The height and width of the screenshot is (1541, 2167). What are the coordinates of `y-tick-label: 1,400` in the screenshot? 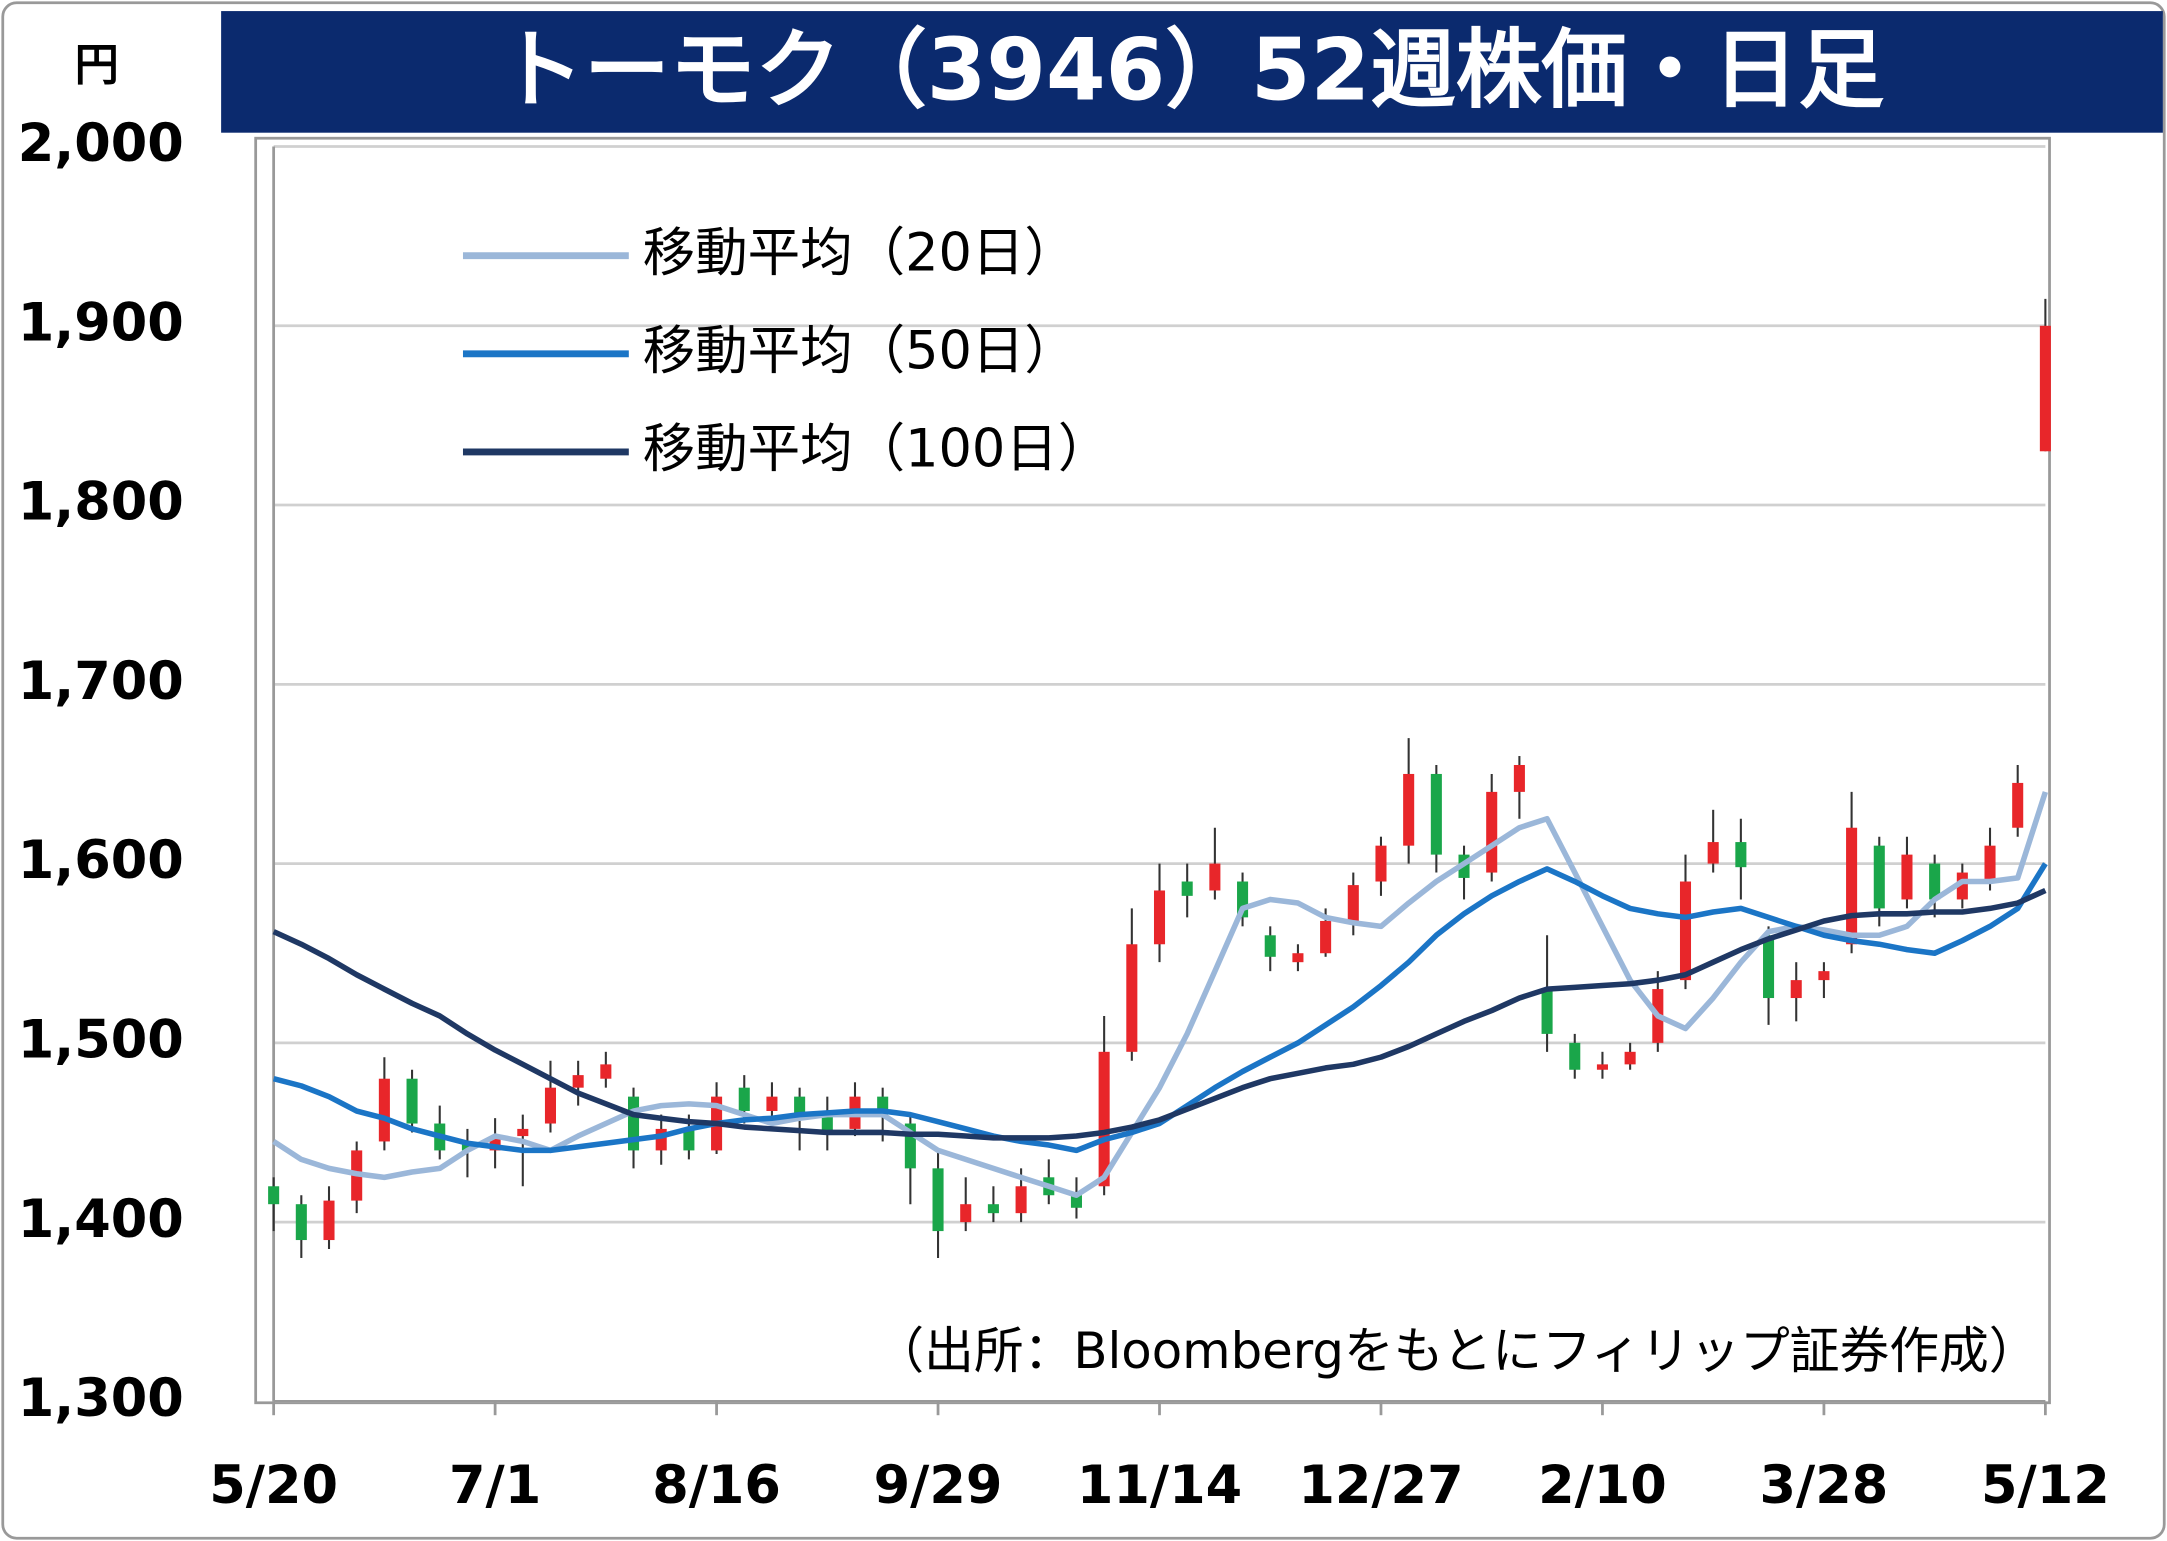 It's located at (101, 1219).